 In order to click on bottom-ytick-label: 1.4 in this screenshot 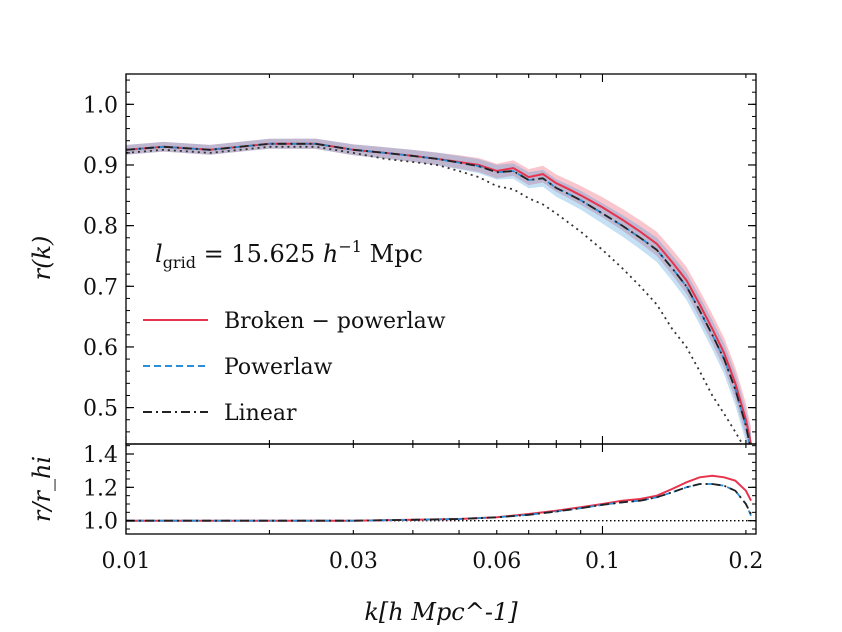, I will do `click(100, 455)`.